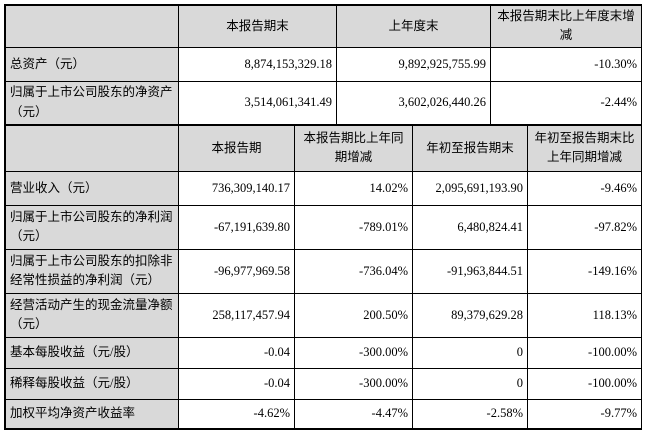 This screenshot has height=430, width=646. What do you see at coordinates (257, 26) in the screenshot?
I see `column-header-current-period-end: 本报告期末` at bounding box center [257, 26].